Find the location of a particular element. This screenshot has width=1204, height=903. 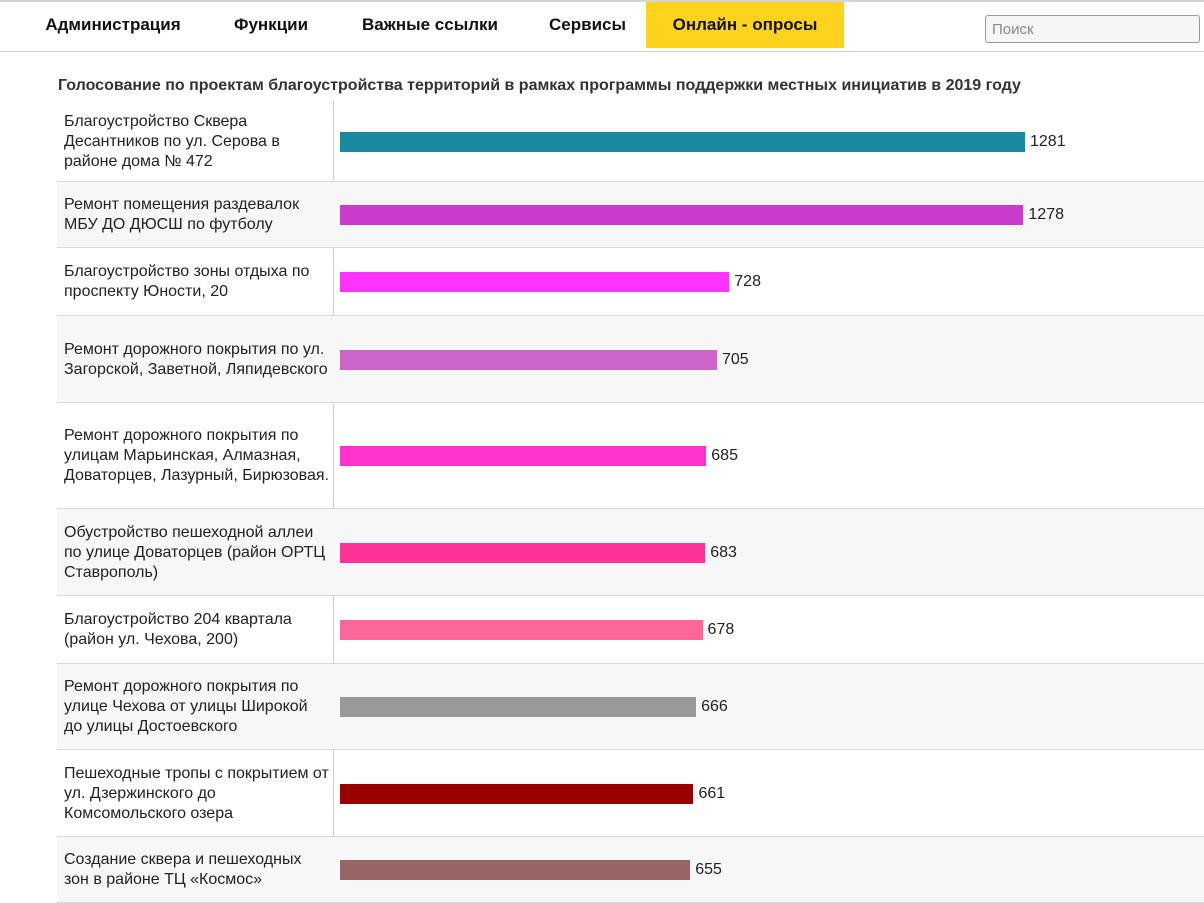

bar-value-label: 683 is located at coordinates (723, 552).